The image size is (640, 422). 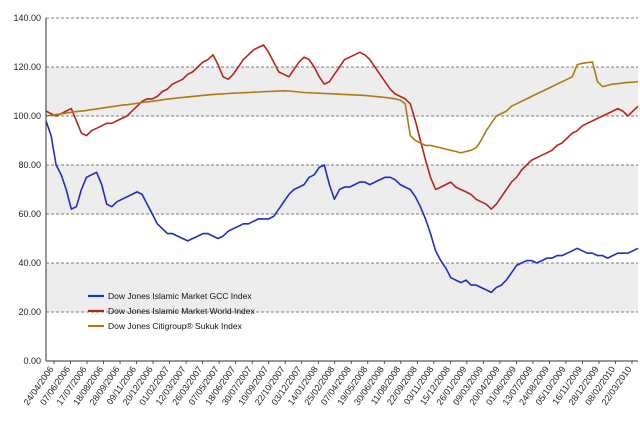 What do you see at coordinates (175, 326) in the screenshot?
I see `legend-label: Dow Jones Citigroup® Sukuk Index` at bounding box center [175, 326].